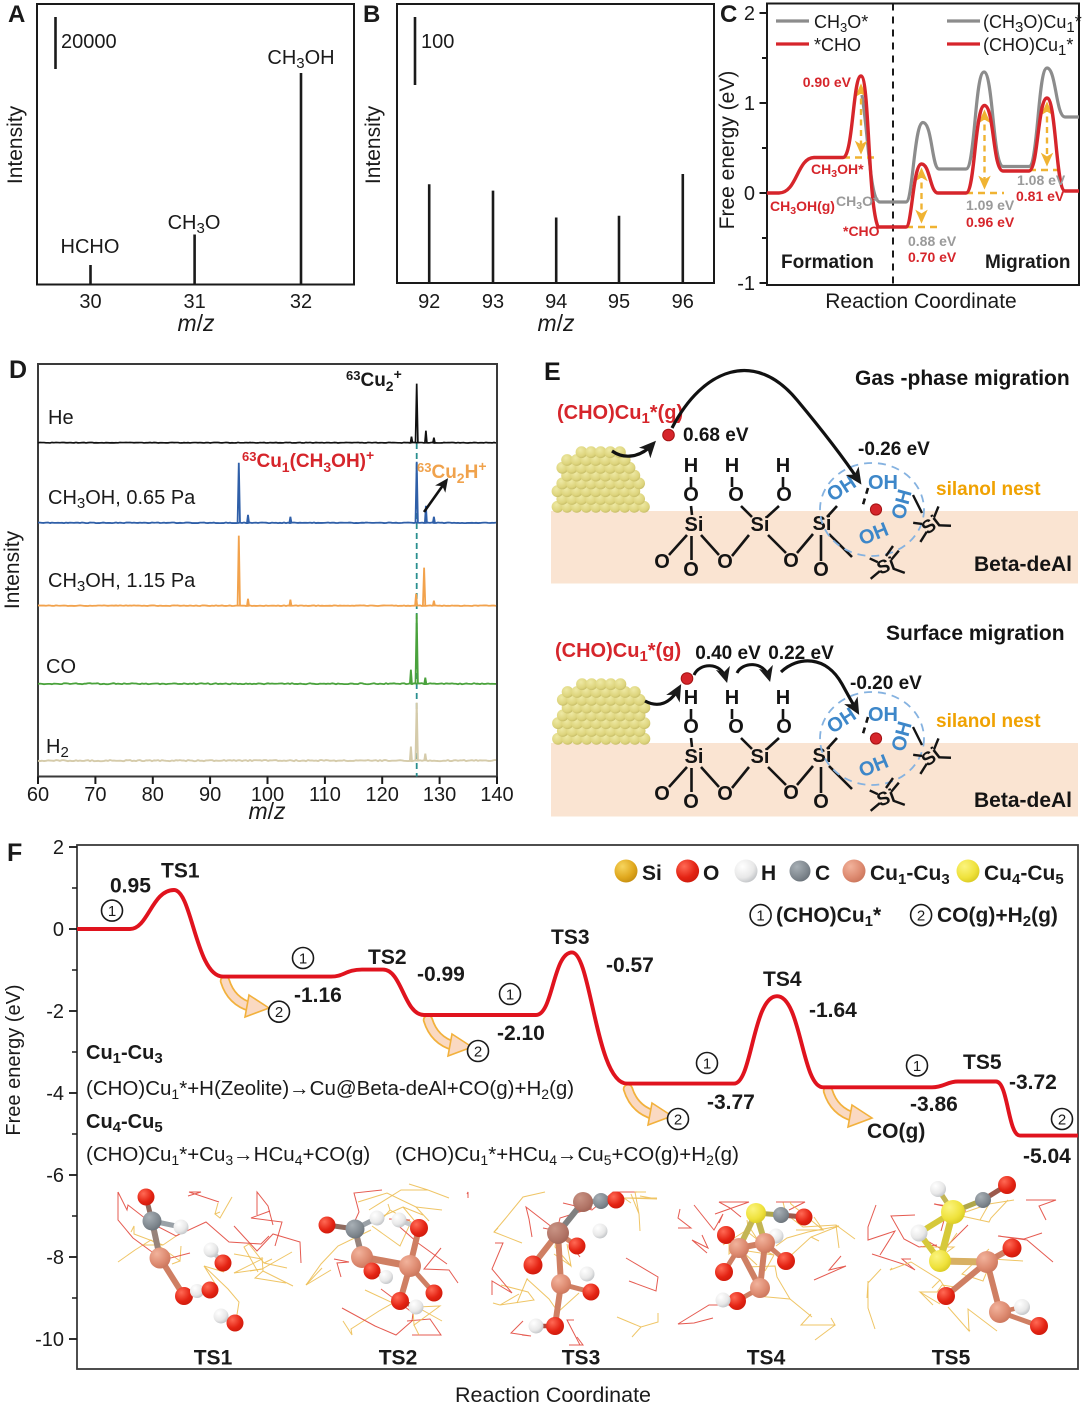 The width and height of the screenshot is (1083, 1415). Describe the element at coordinates (325, 795) in the screenshot. I see `svg-text: 110` at that location.